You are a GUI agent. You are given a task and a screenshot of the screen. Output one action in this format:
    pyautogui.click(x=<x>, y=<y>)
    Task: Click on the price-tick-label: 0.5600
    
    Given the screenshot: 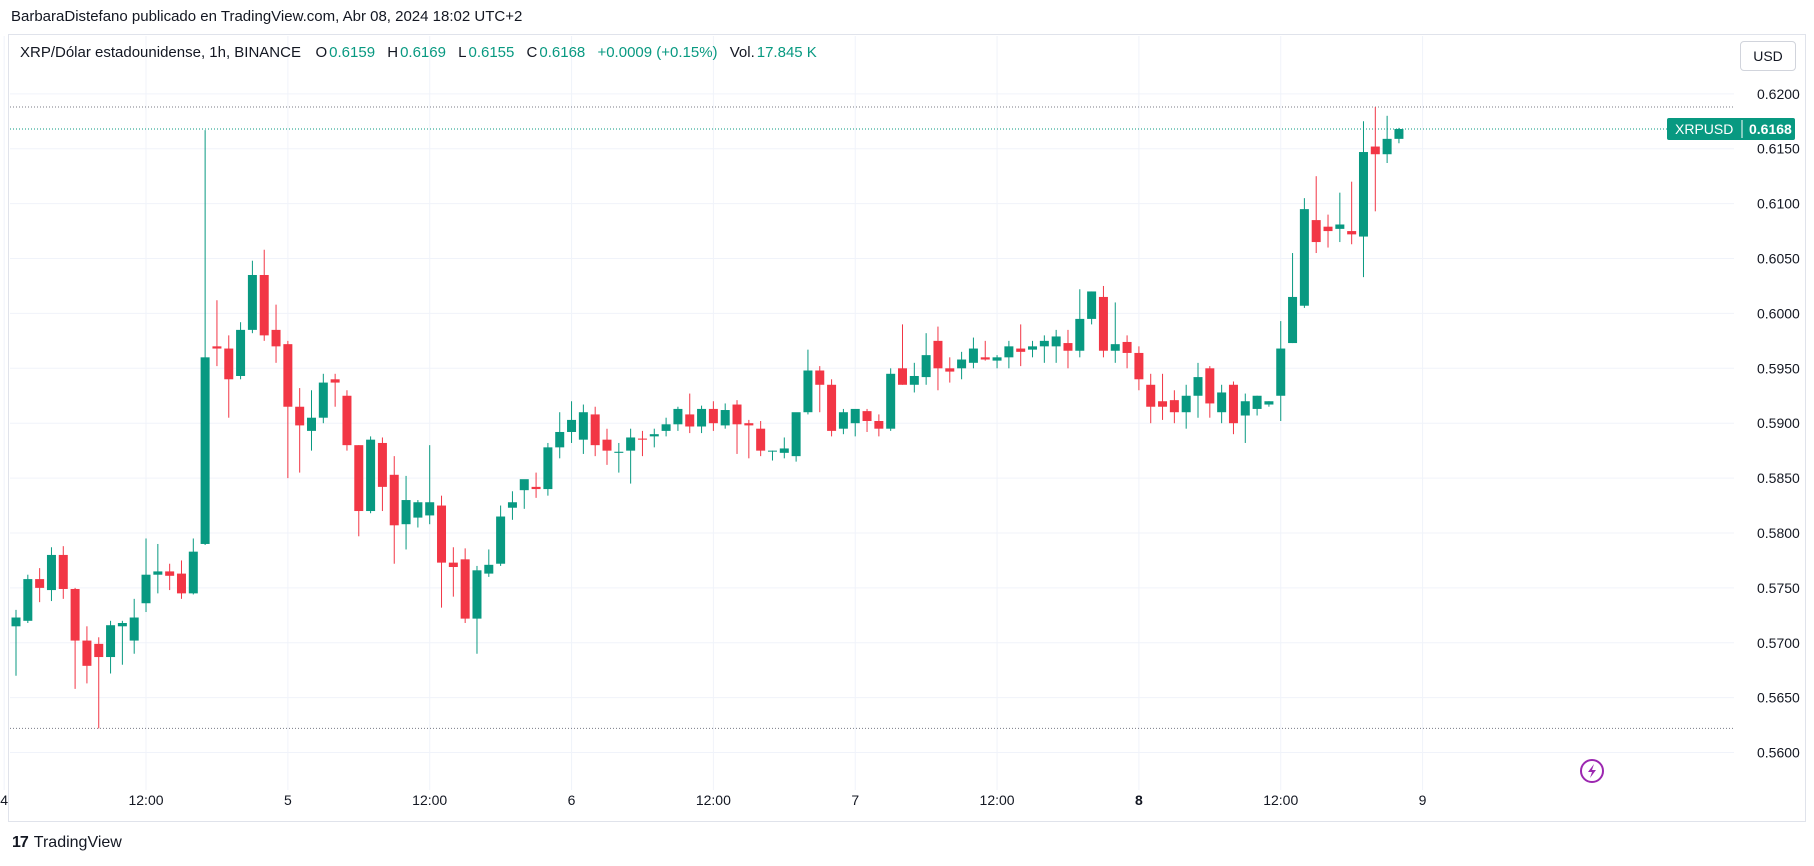 What is the action you would take?
    pyautogui.click(x=1778, y=753)
    